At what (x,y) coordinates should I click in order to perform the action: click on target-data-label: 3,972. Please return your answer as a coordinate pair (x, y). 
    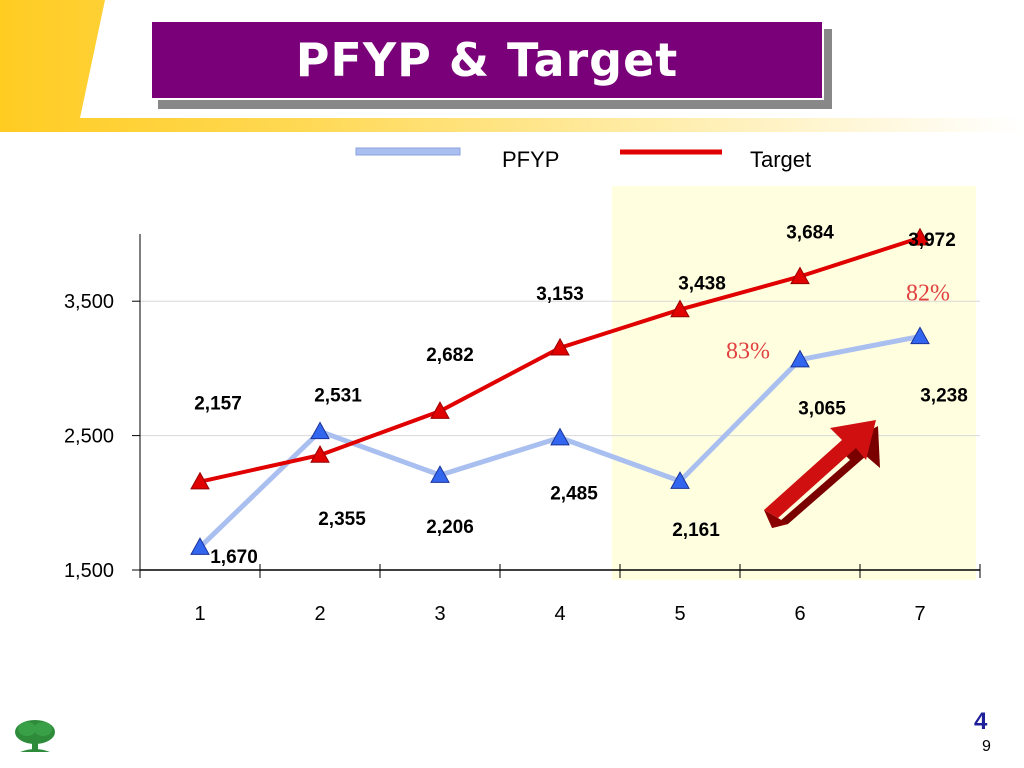
    Looking at the image, I should click on (932, 240).